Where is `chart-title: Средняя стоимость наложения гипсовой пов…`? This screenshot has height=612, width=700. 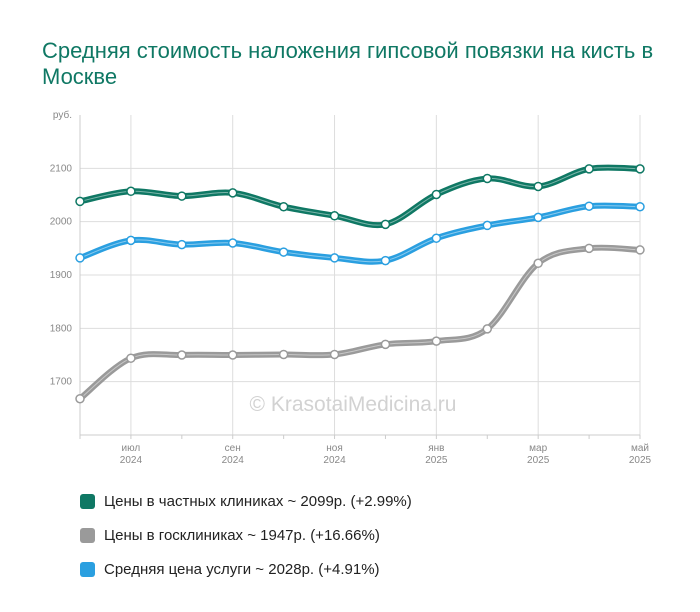 chart-title: Средняя стоимость наложения гипсовой пов… is located at coordinates (348, 63).